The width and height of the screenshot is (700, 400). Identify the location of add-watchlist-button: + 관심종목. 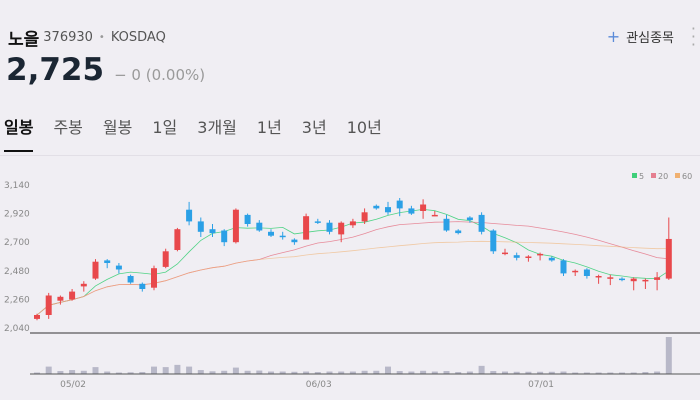
(640, 36).